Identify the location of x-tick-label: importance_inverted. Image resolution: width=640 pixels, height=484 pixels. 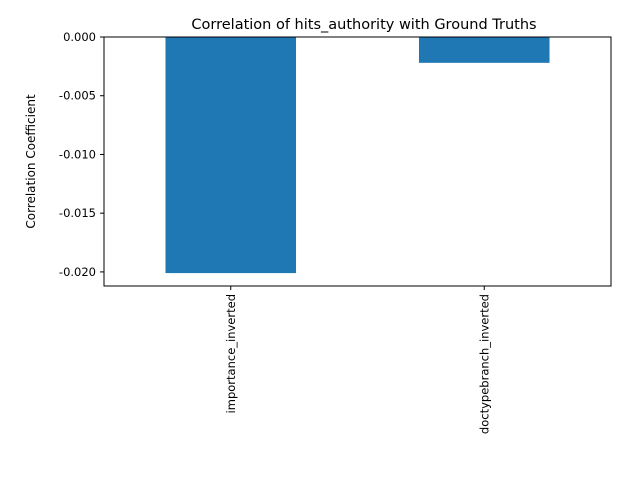
(231, 353).